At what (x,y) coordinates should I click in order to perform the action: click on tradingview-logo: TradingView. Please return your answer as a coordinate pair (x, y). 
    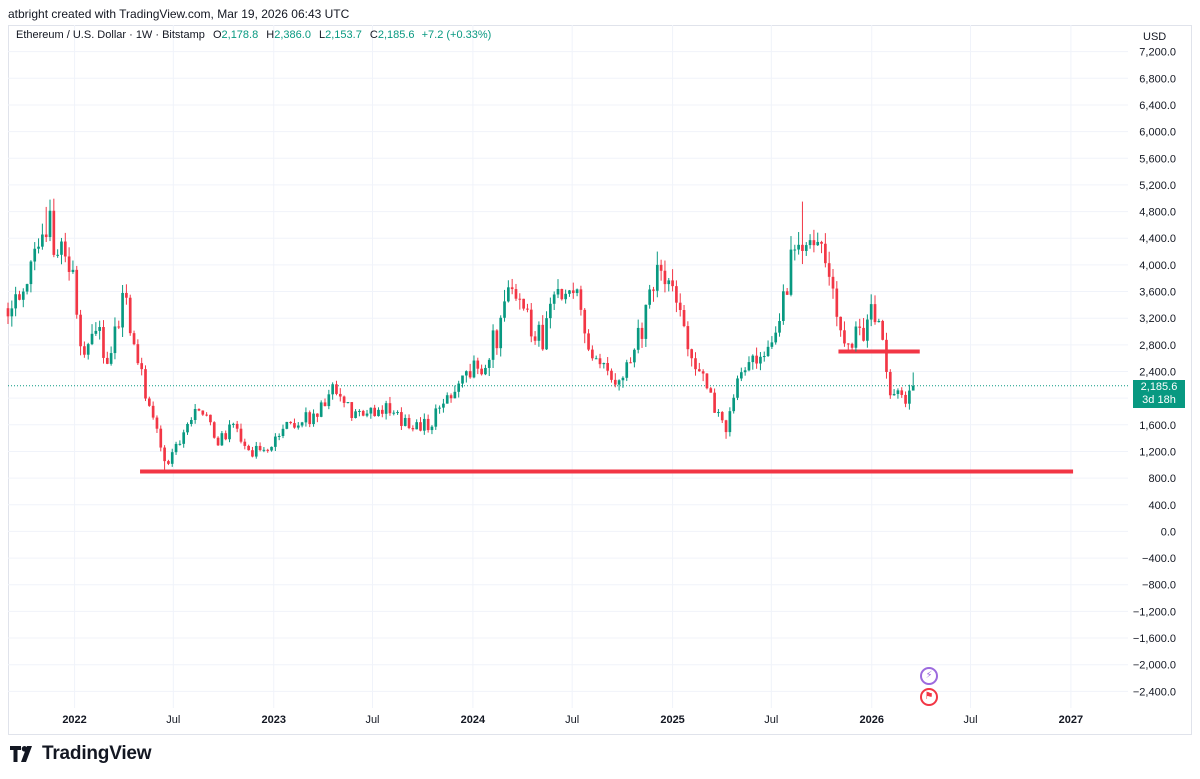
    Looking at the image, I should click on (81, 754).